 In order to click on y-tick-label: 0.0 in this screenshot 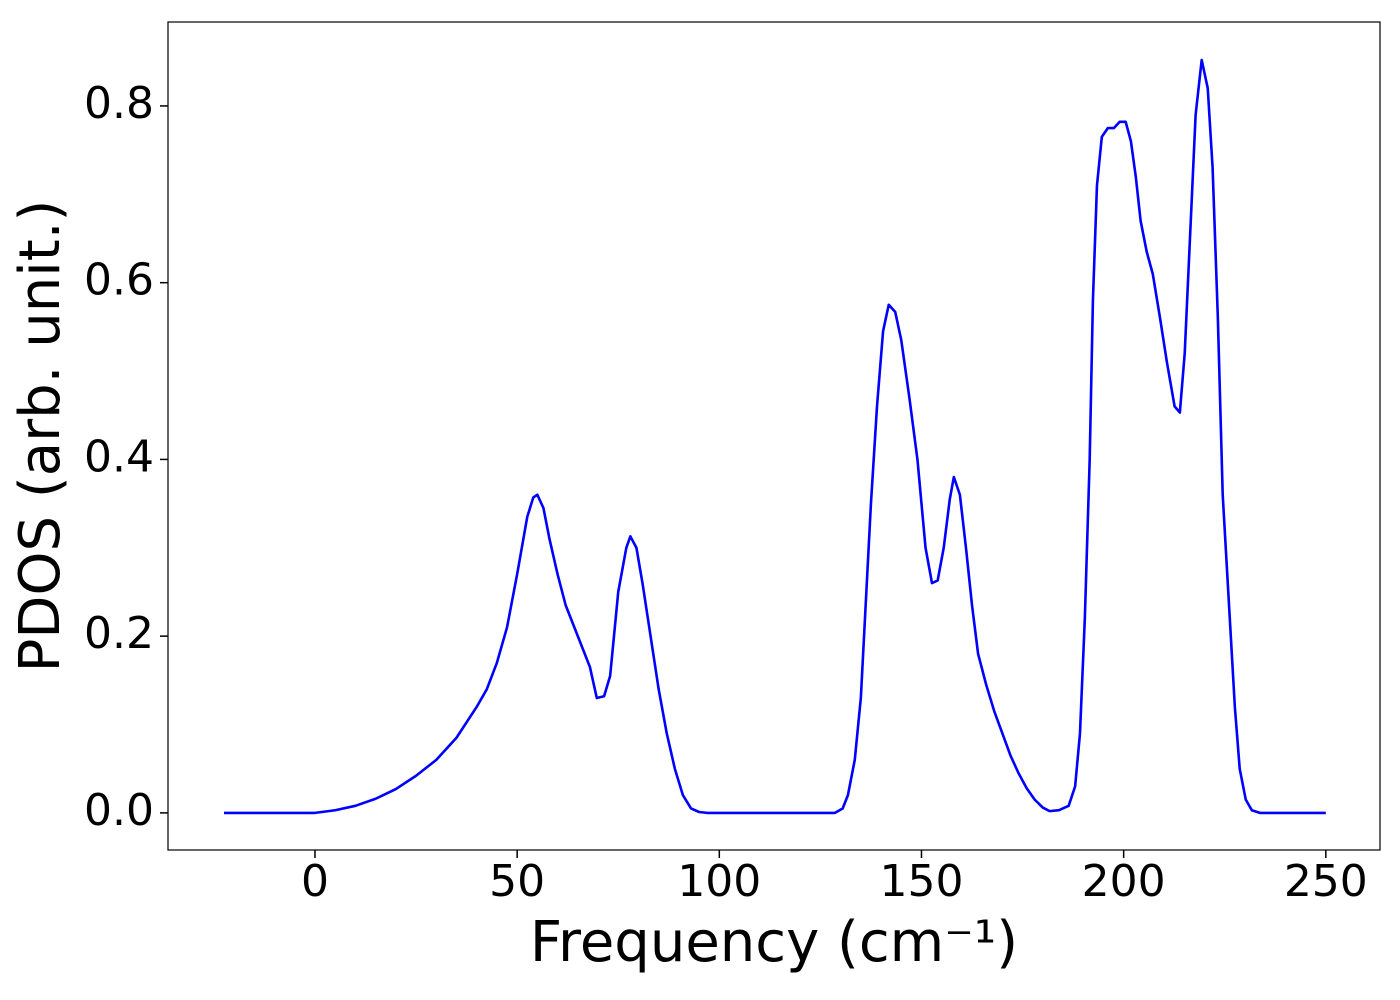, I will do `click(119, 810)`.